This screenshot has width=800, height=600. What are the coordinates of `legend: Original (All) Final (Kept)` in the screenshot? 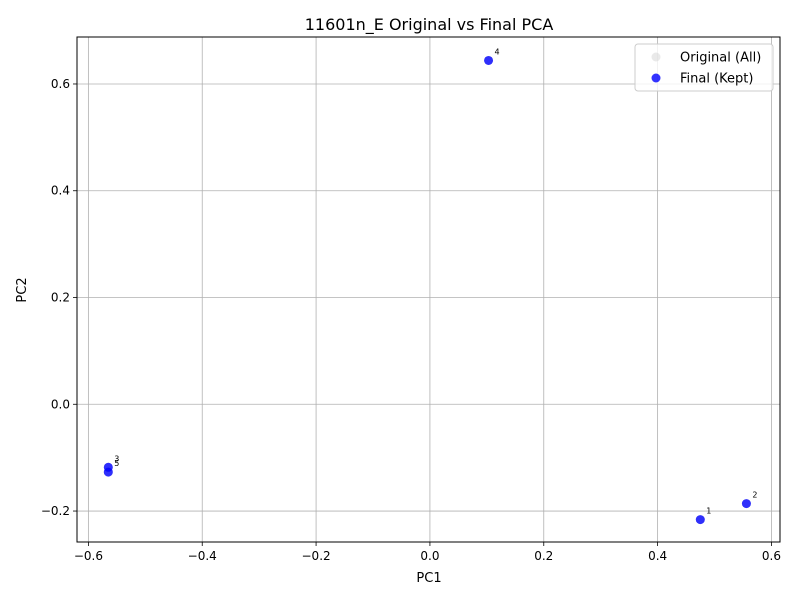 It's located at (704, 67).